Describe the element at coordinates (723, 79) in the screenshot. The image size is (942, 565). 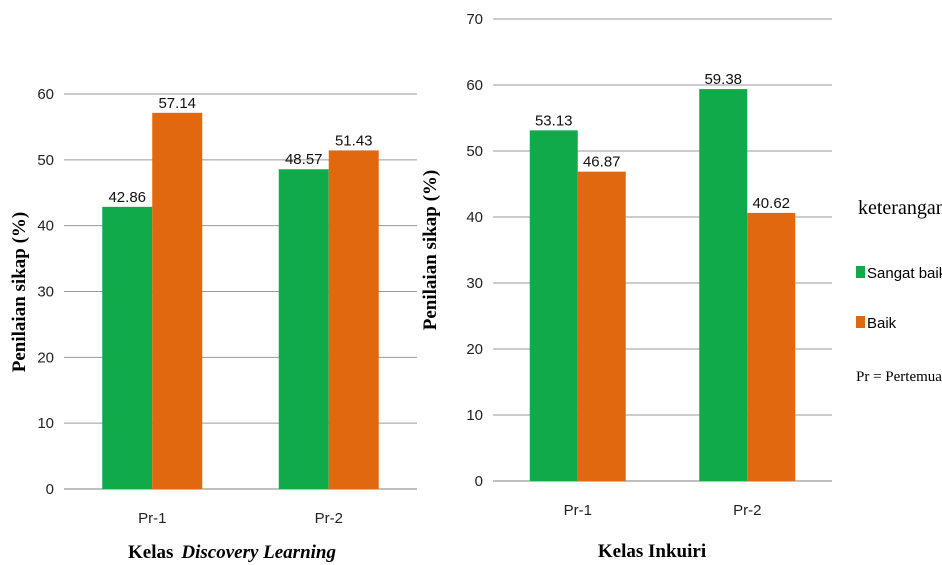
I see `data-label: 59.38` at that location.